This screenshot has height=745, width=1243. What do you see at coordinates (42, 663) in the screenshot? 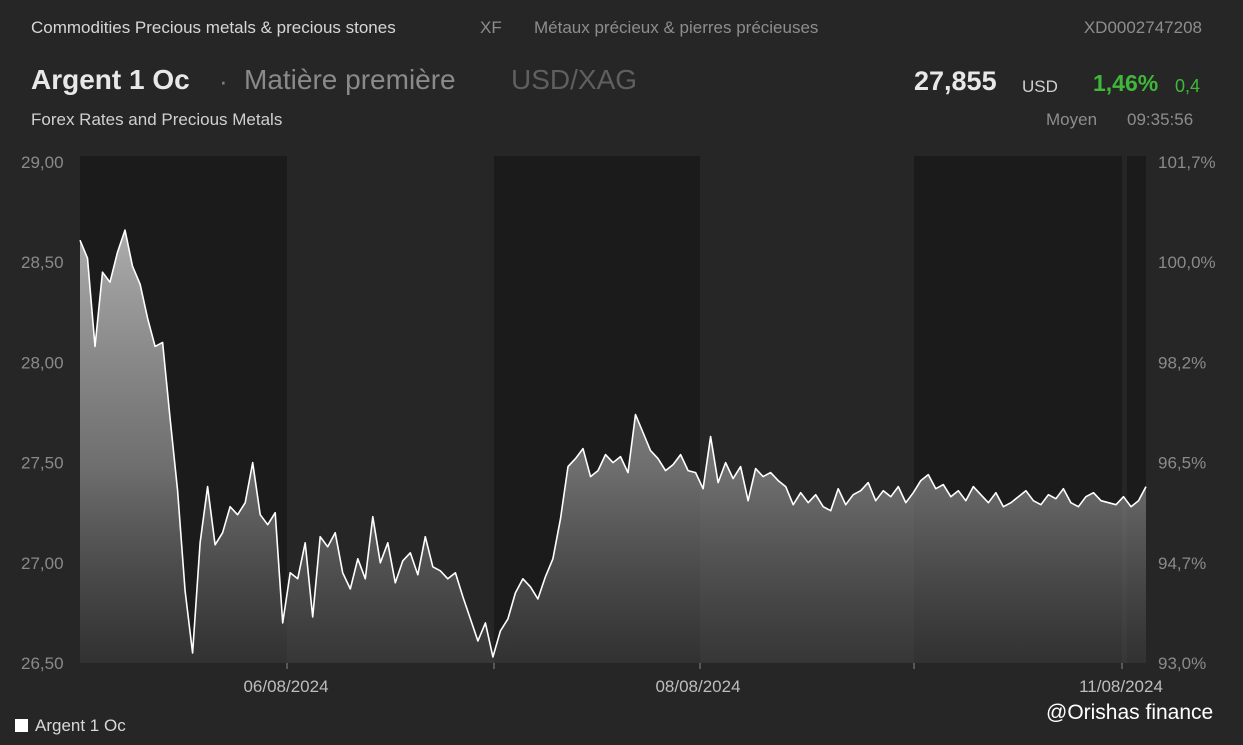
I see `y-tick-label: 26,50` at bounding box center [42, 663].